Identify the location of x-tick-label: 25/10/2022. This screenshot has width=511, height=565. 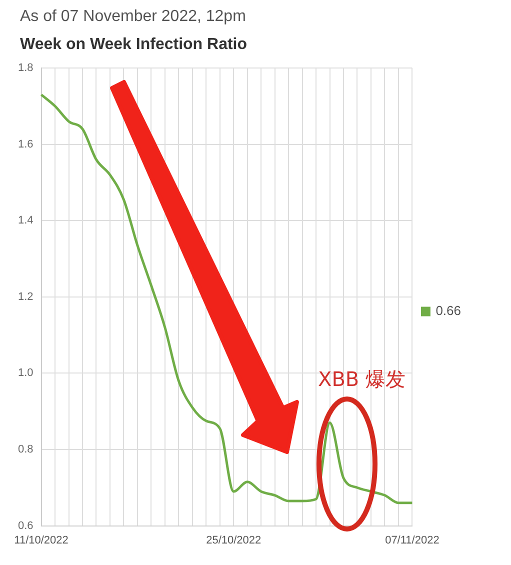
(234, 540).